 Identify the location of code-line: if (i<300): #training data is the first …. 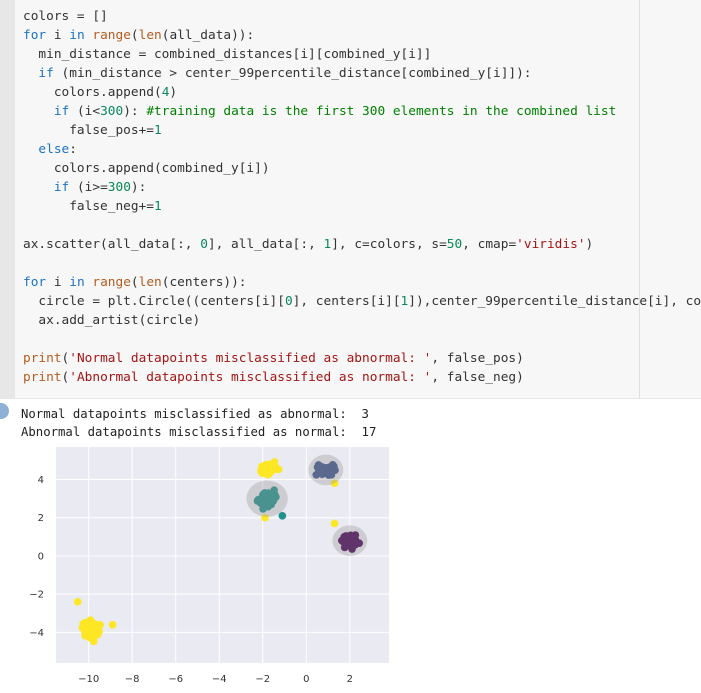
(362, 111).